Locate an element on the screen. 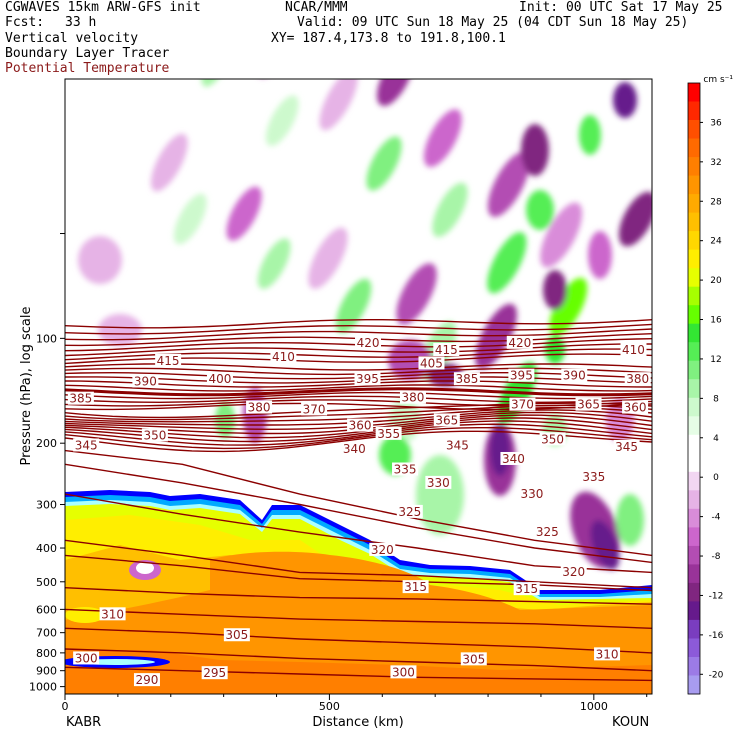  tracer-pocket-core is located at coordinates (145, 568).